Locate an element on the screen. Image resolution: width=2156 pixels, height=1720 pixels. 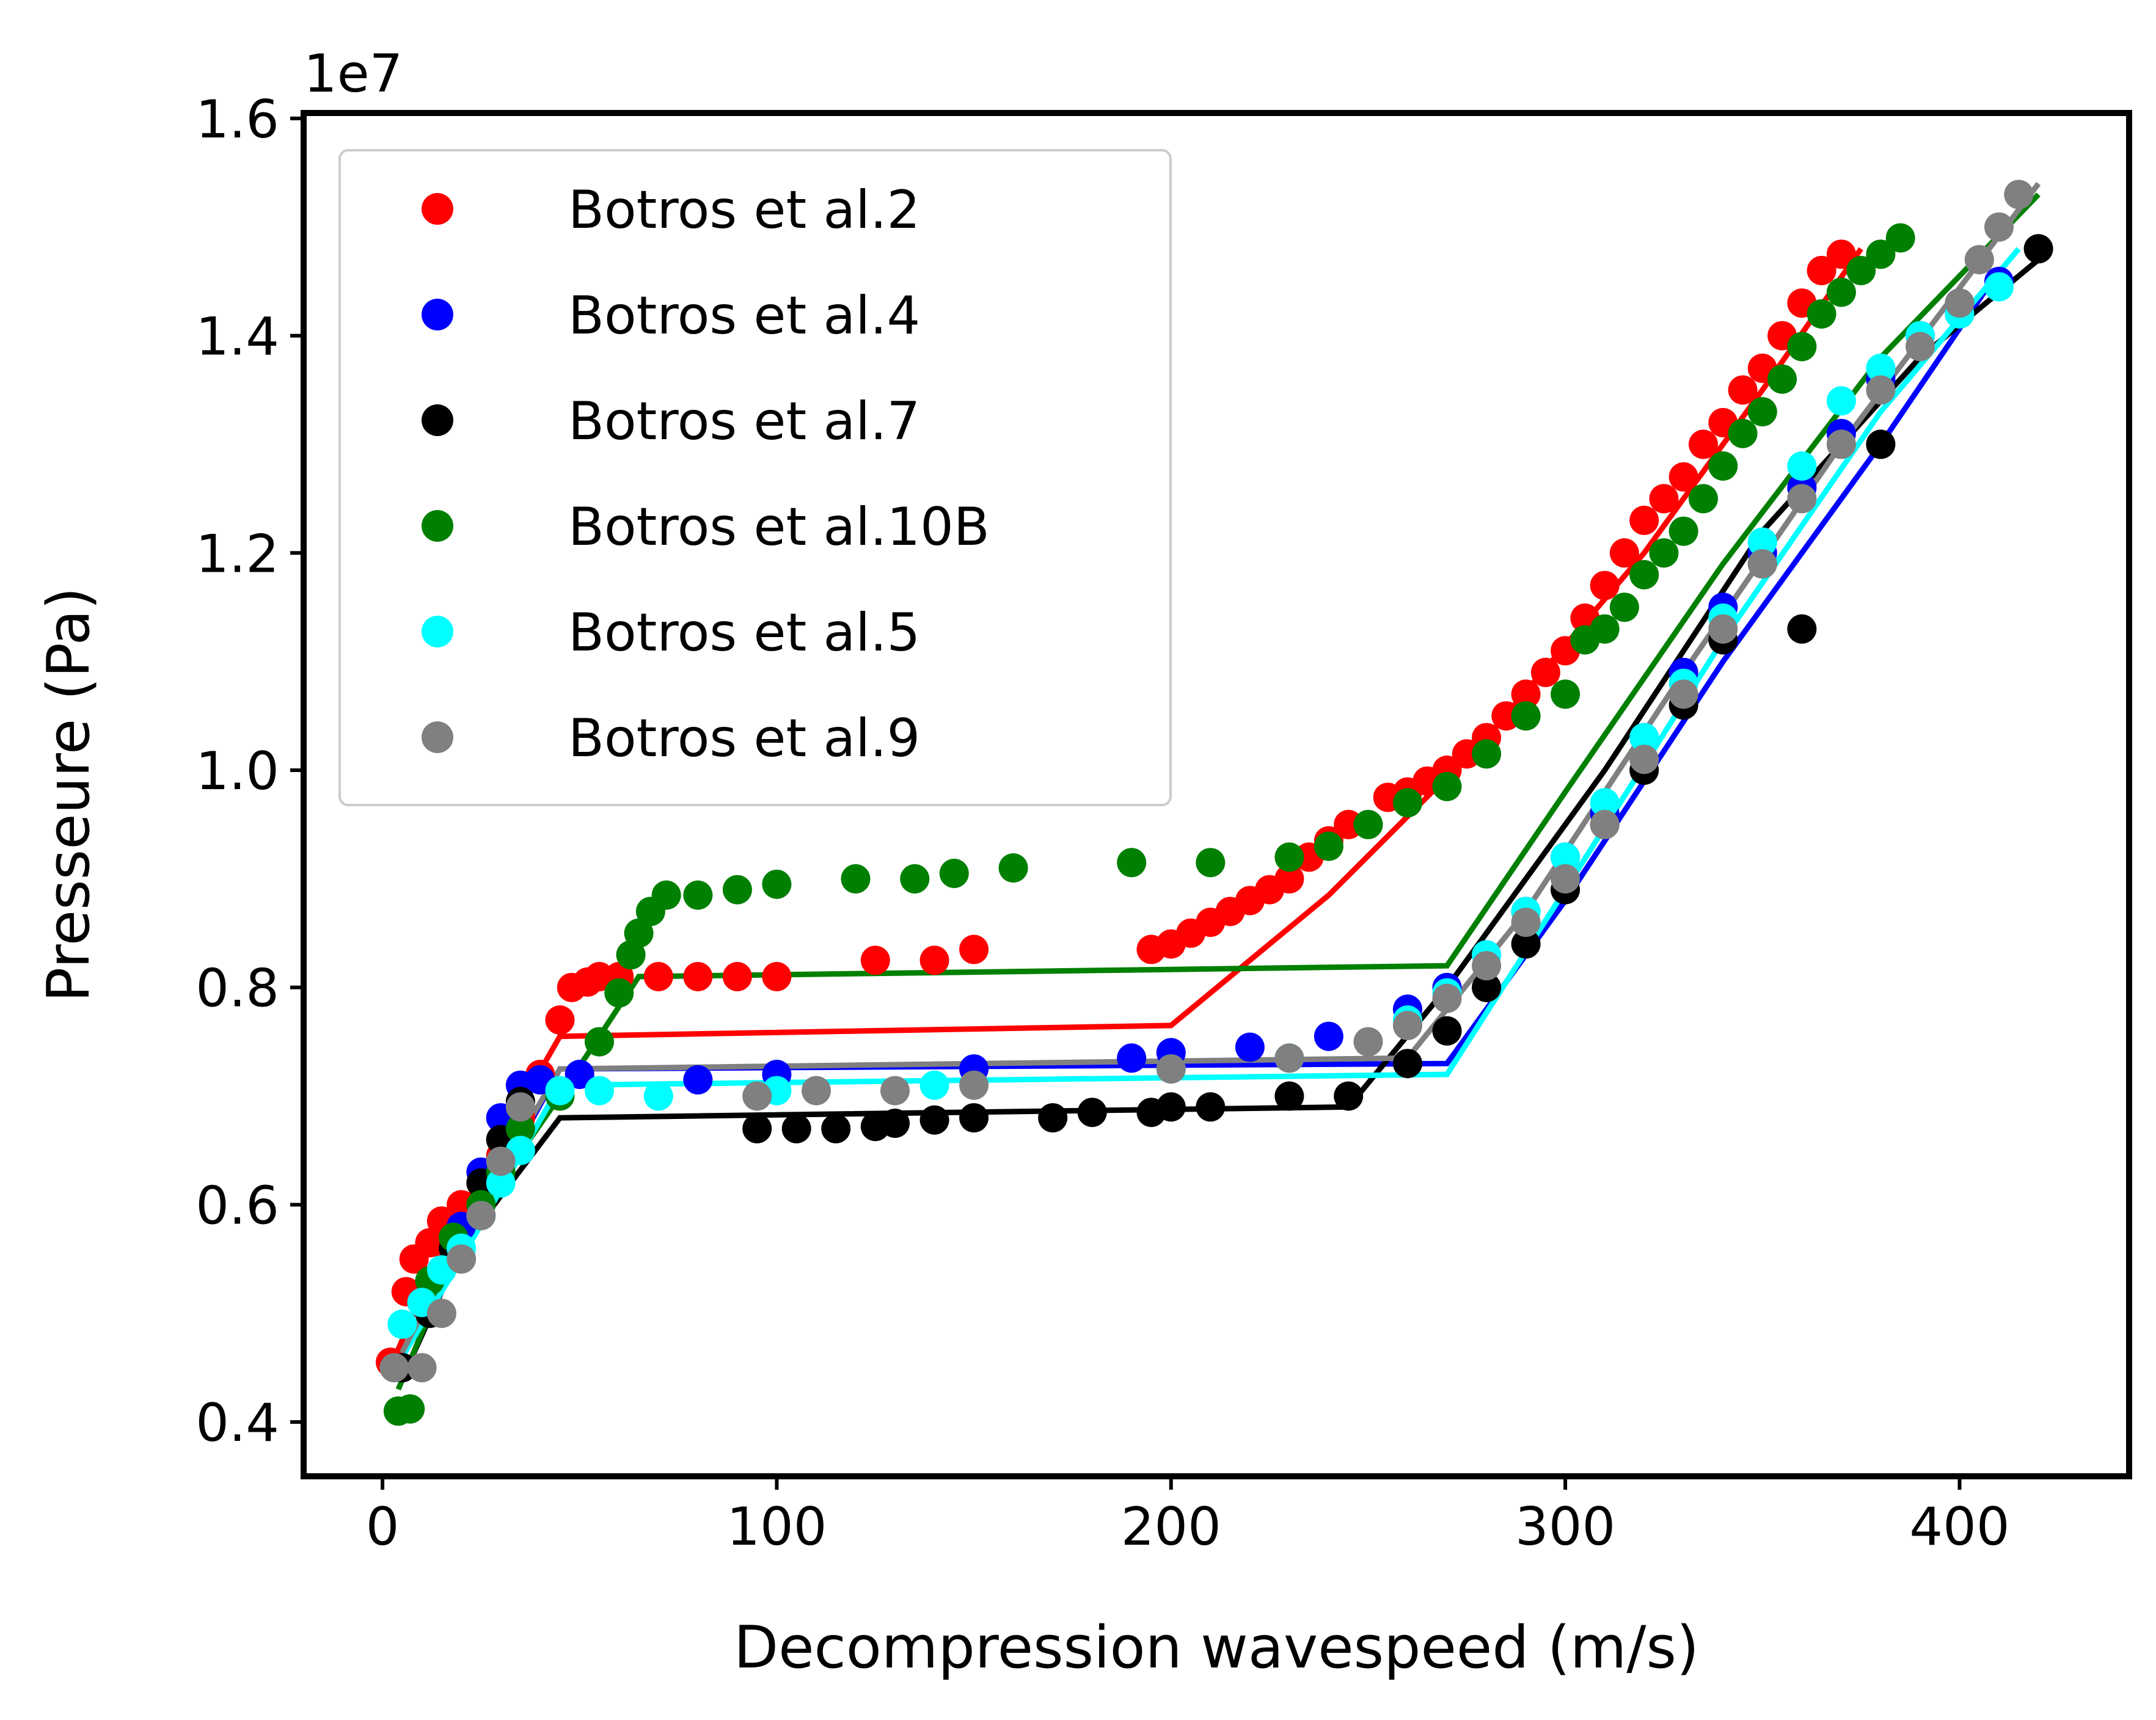
x-tick-label: 400 is located at coordinates (1959, 1527).